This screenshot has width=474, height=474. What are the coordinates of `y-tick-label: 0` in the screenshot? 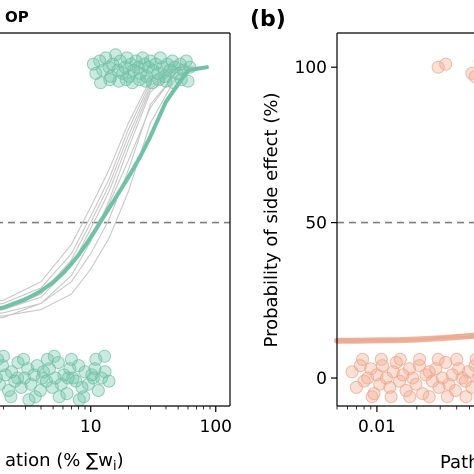 It's located at (321, 379).